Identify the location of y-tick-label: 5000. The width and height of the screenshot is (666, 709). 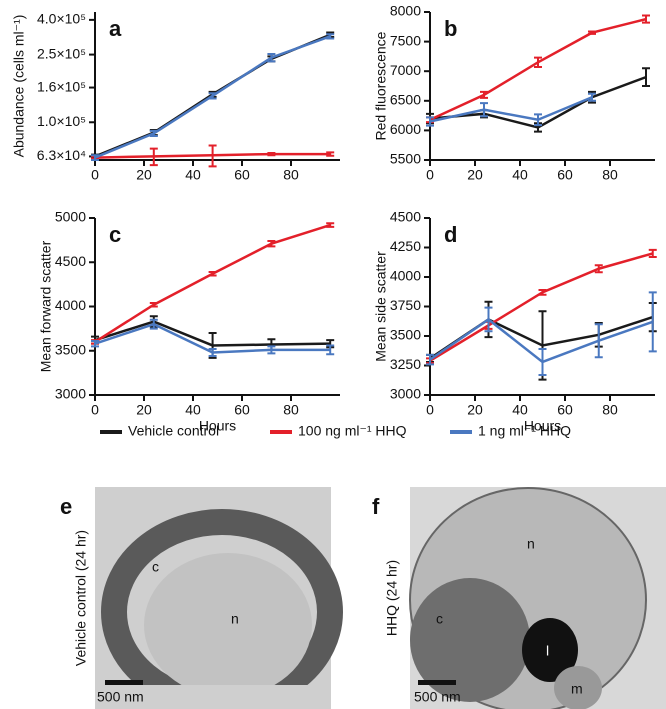
(70, 217).